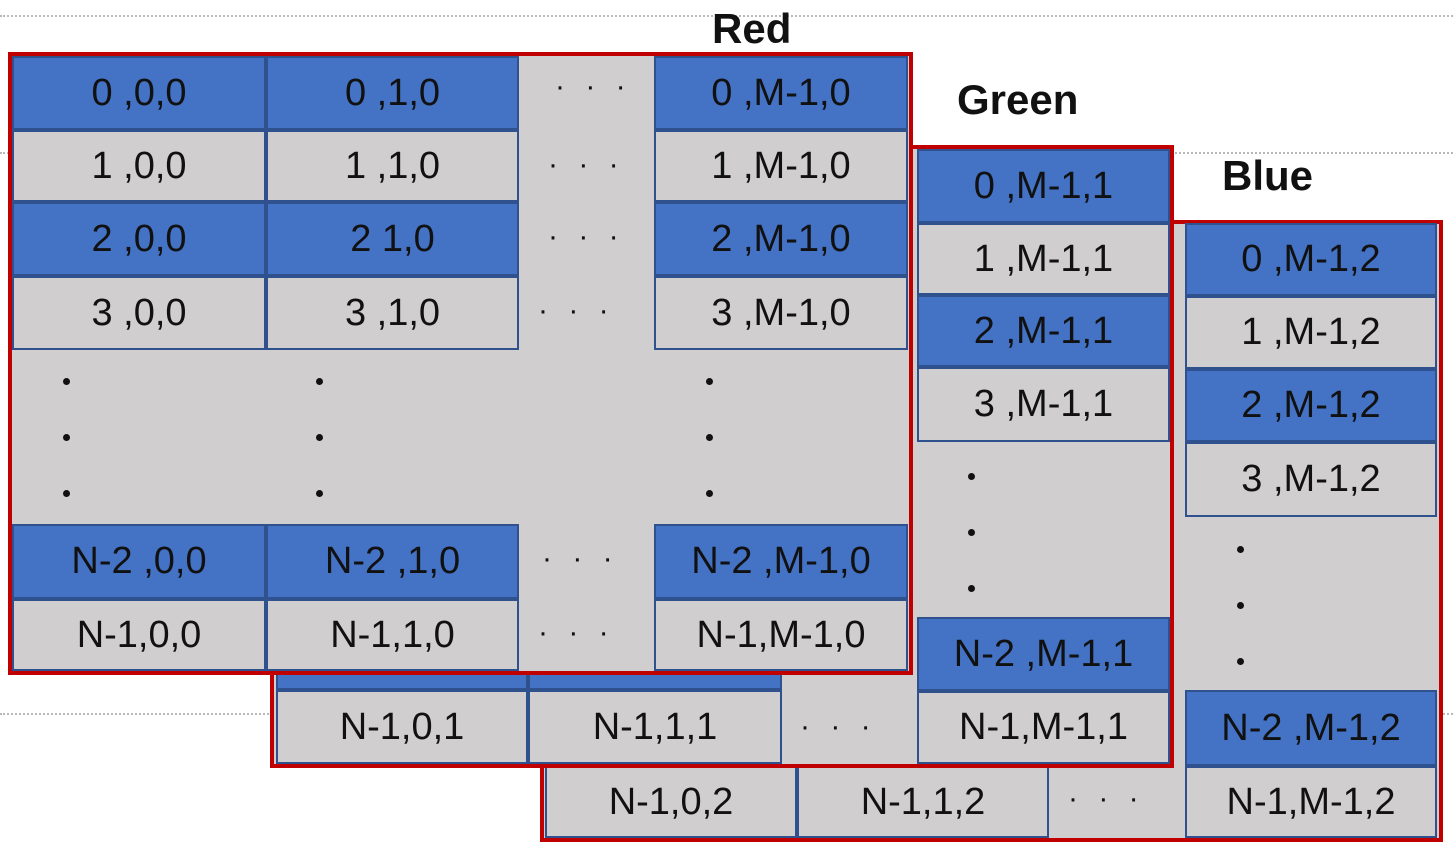 The width and height of the screenshot is (1453, 856). I want to click on blue-label: Blue, so click(1268, 175).